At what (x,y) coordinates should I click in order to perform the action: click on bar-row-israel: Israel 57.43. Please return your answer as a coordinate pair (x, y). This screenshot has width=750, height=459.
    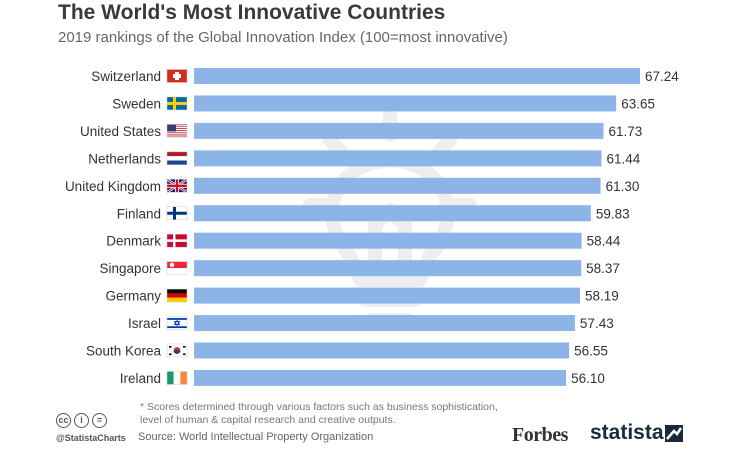
    Looking at the image, I should click on (371, 323).